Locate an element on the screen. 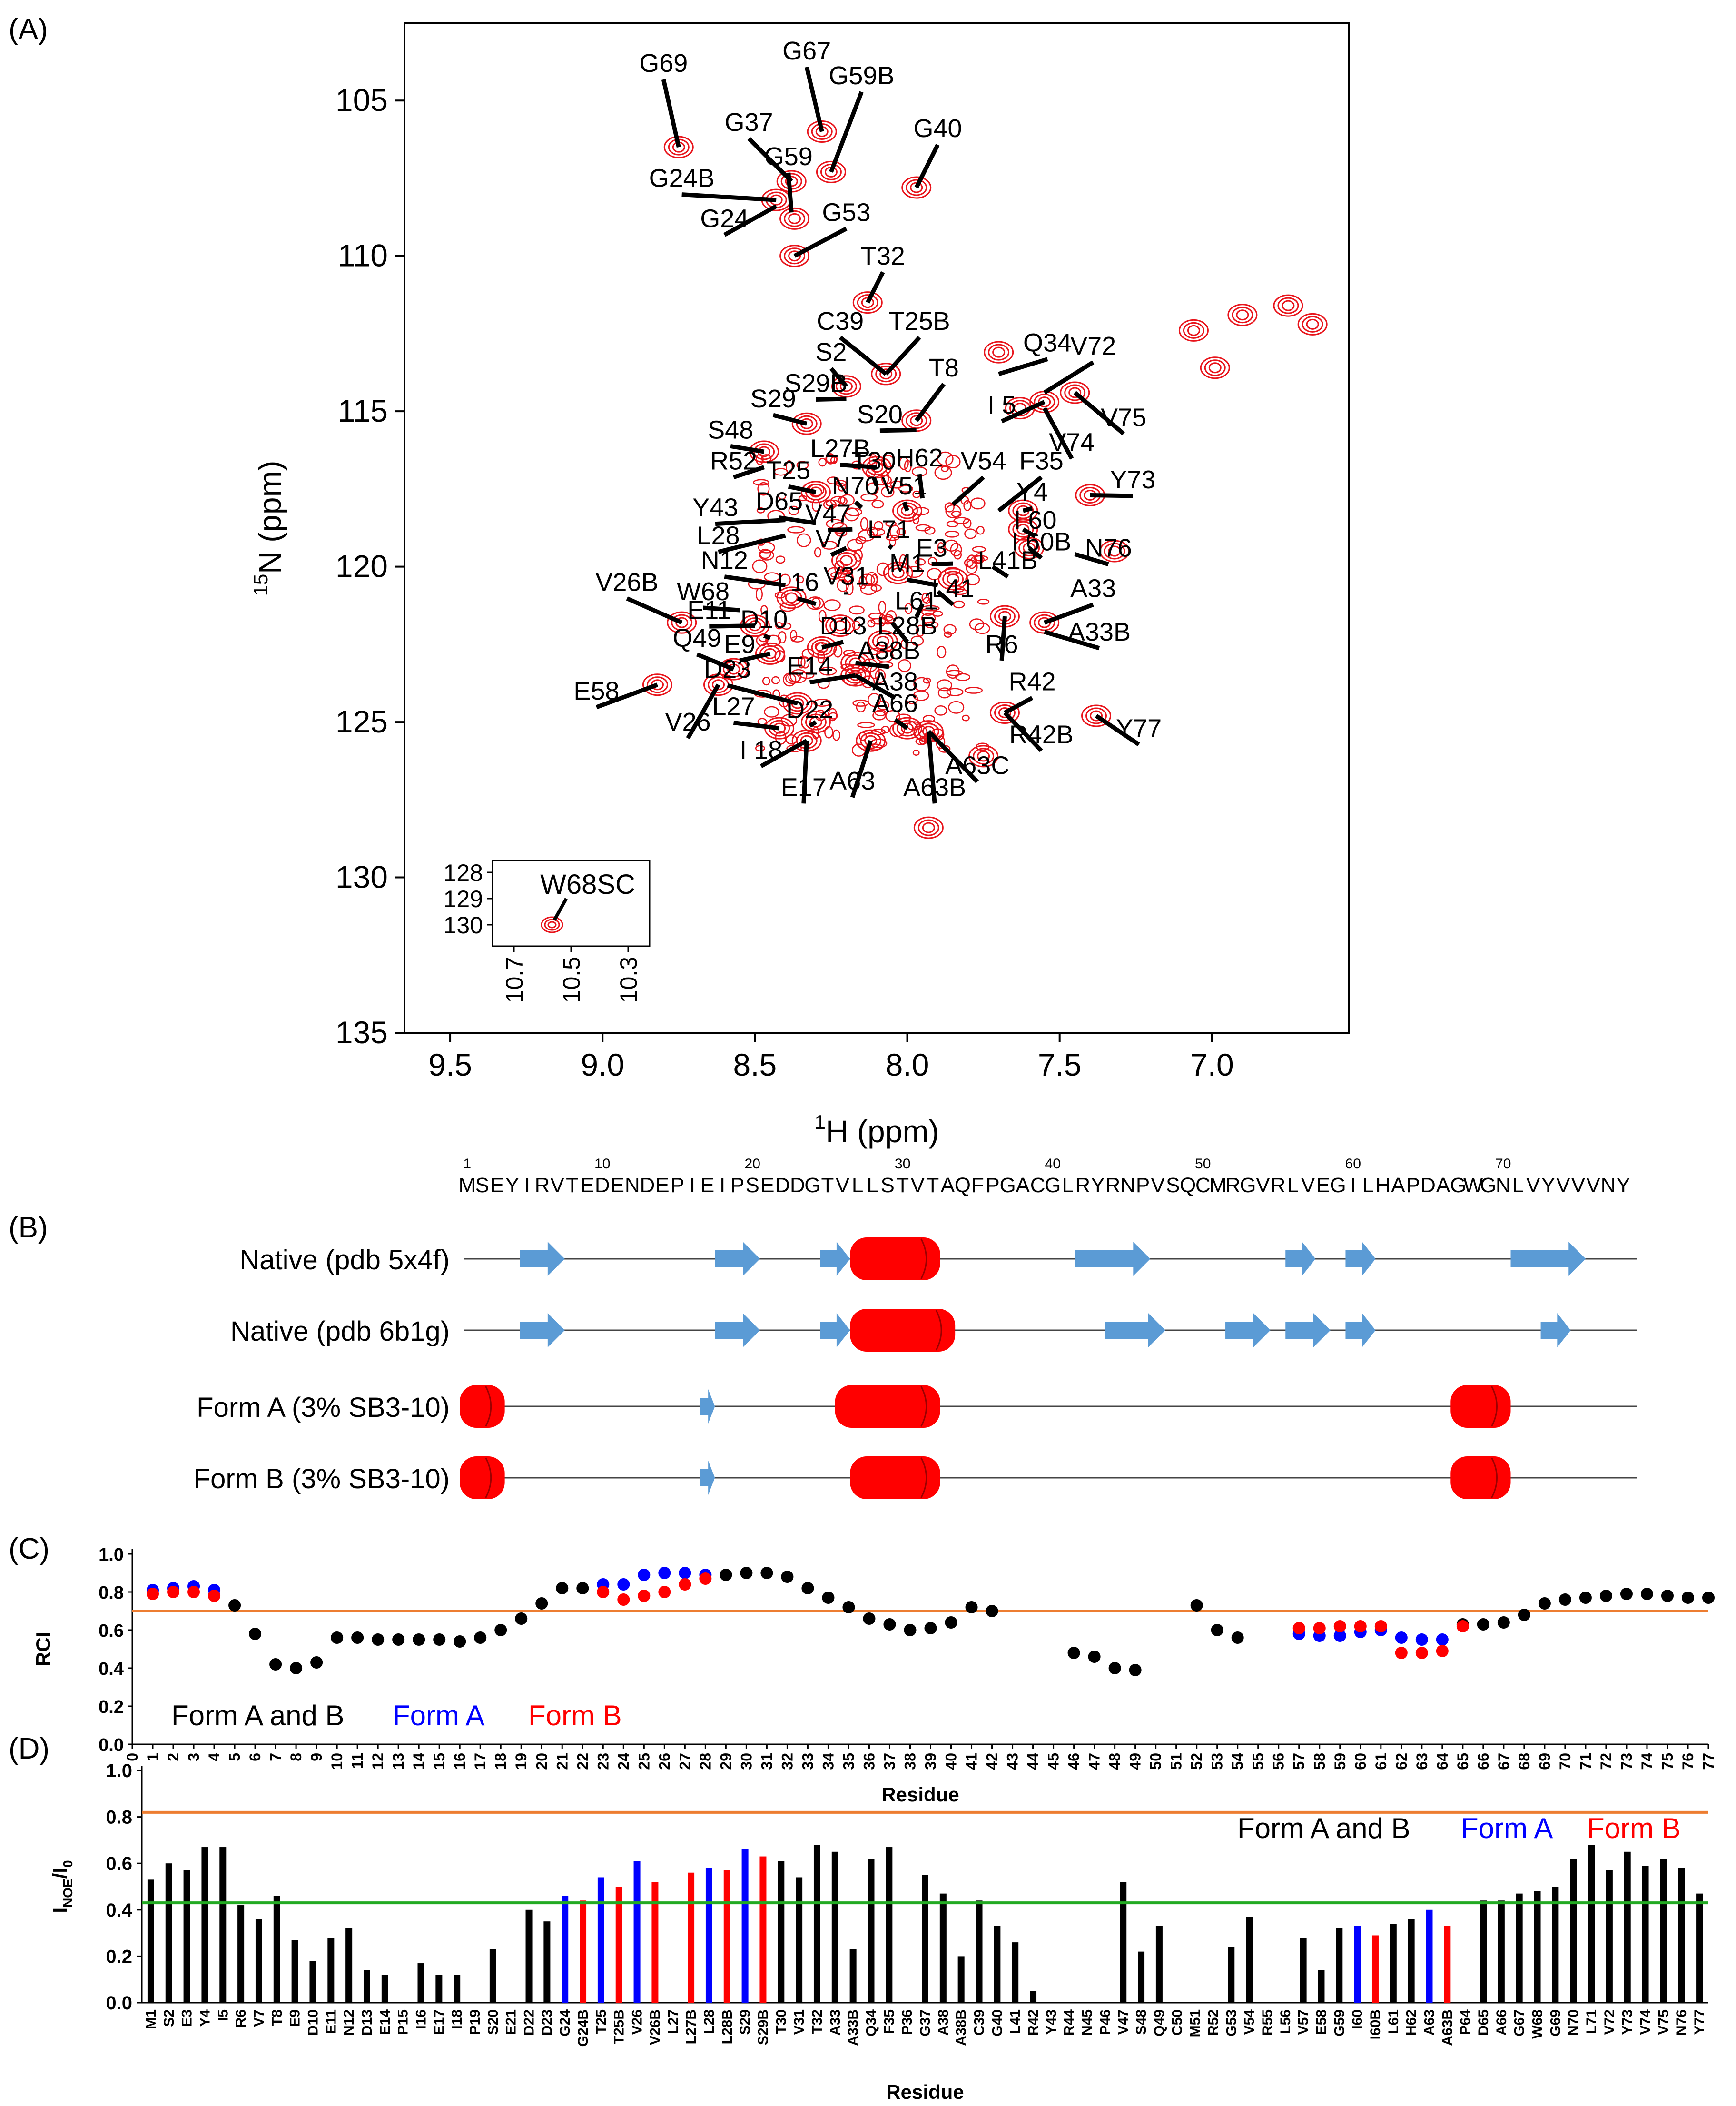  peak-label: I 16 is located at coordinates (797, 582).